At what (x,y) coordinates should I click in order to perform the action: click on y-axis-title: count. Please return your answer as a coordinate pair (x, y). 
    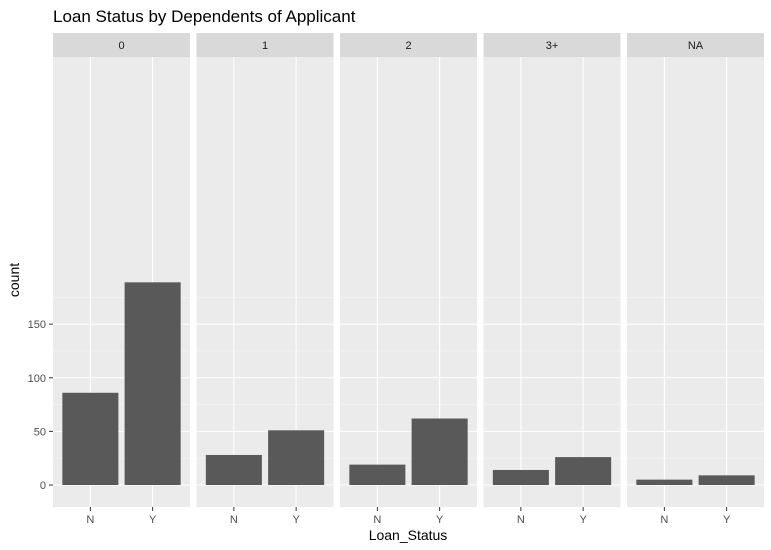
    Looking at the image, I should click on (14, 280).